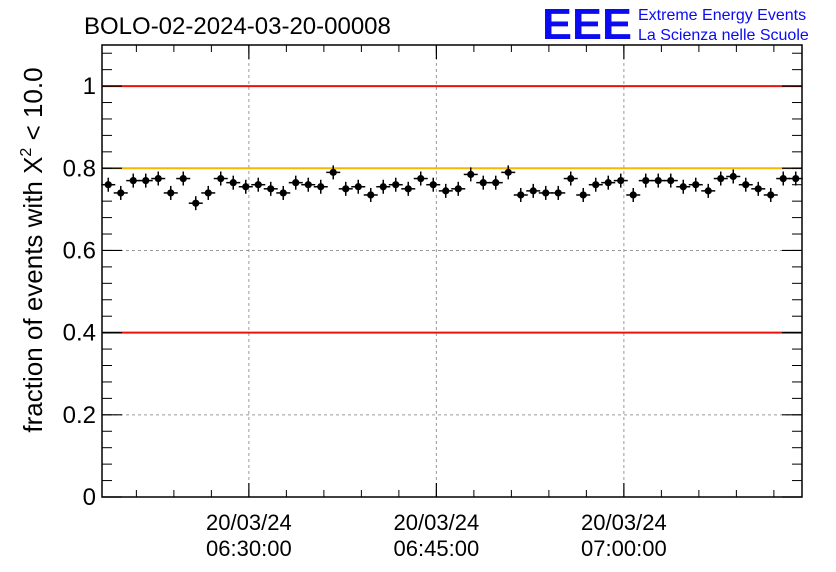 The height and width of the screenshot is (572, 836). I want to click on y-axis-label-symbol: X, so click(33, 165).